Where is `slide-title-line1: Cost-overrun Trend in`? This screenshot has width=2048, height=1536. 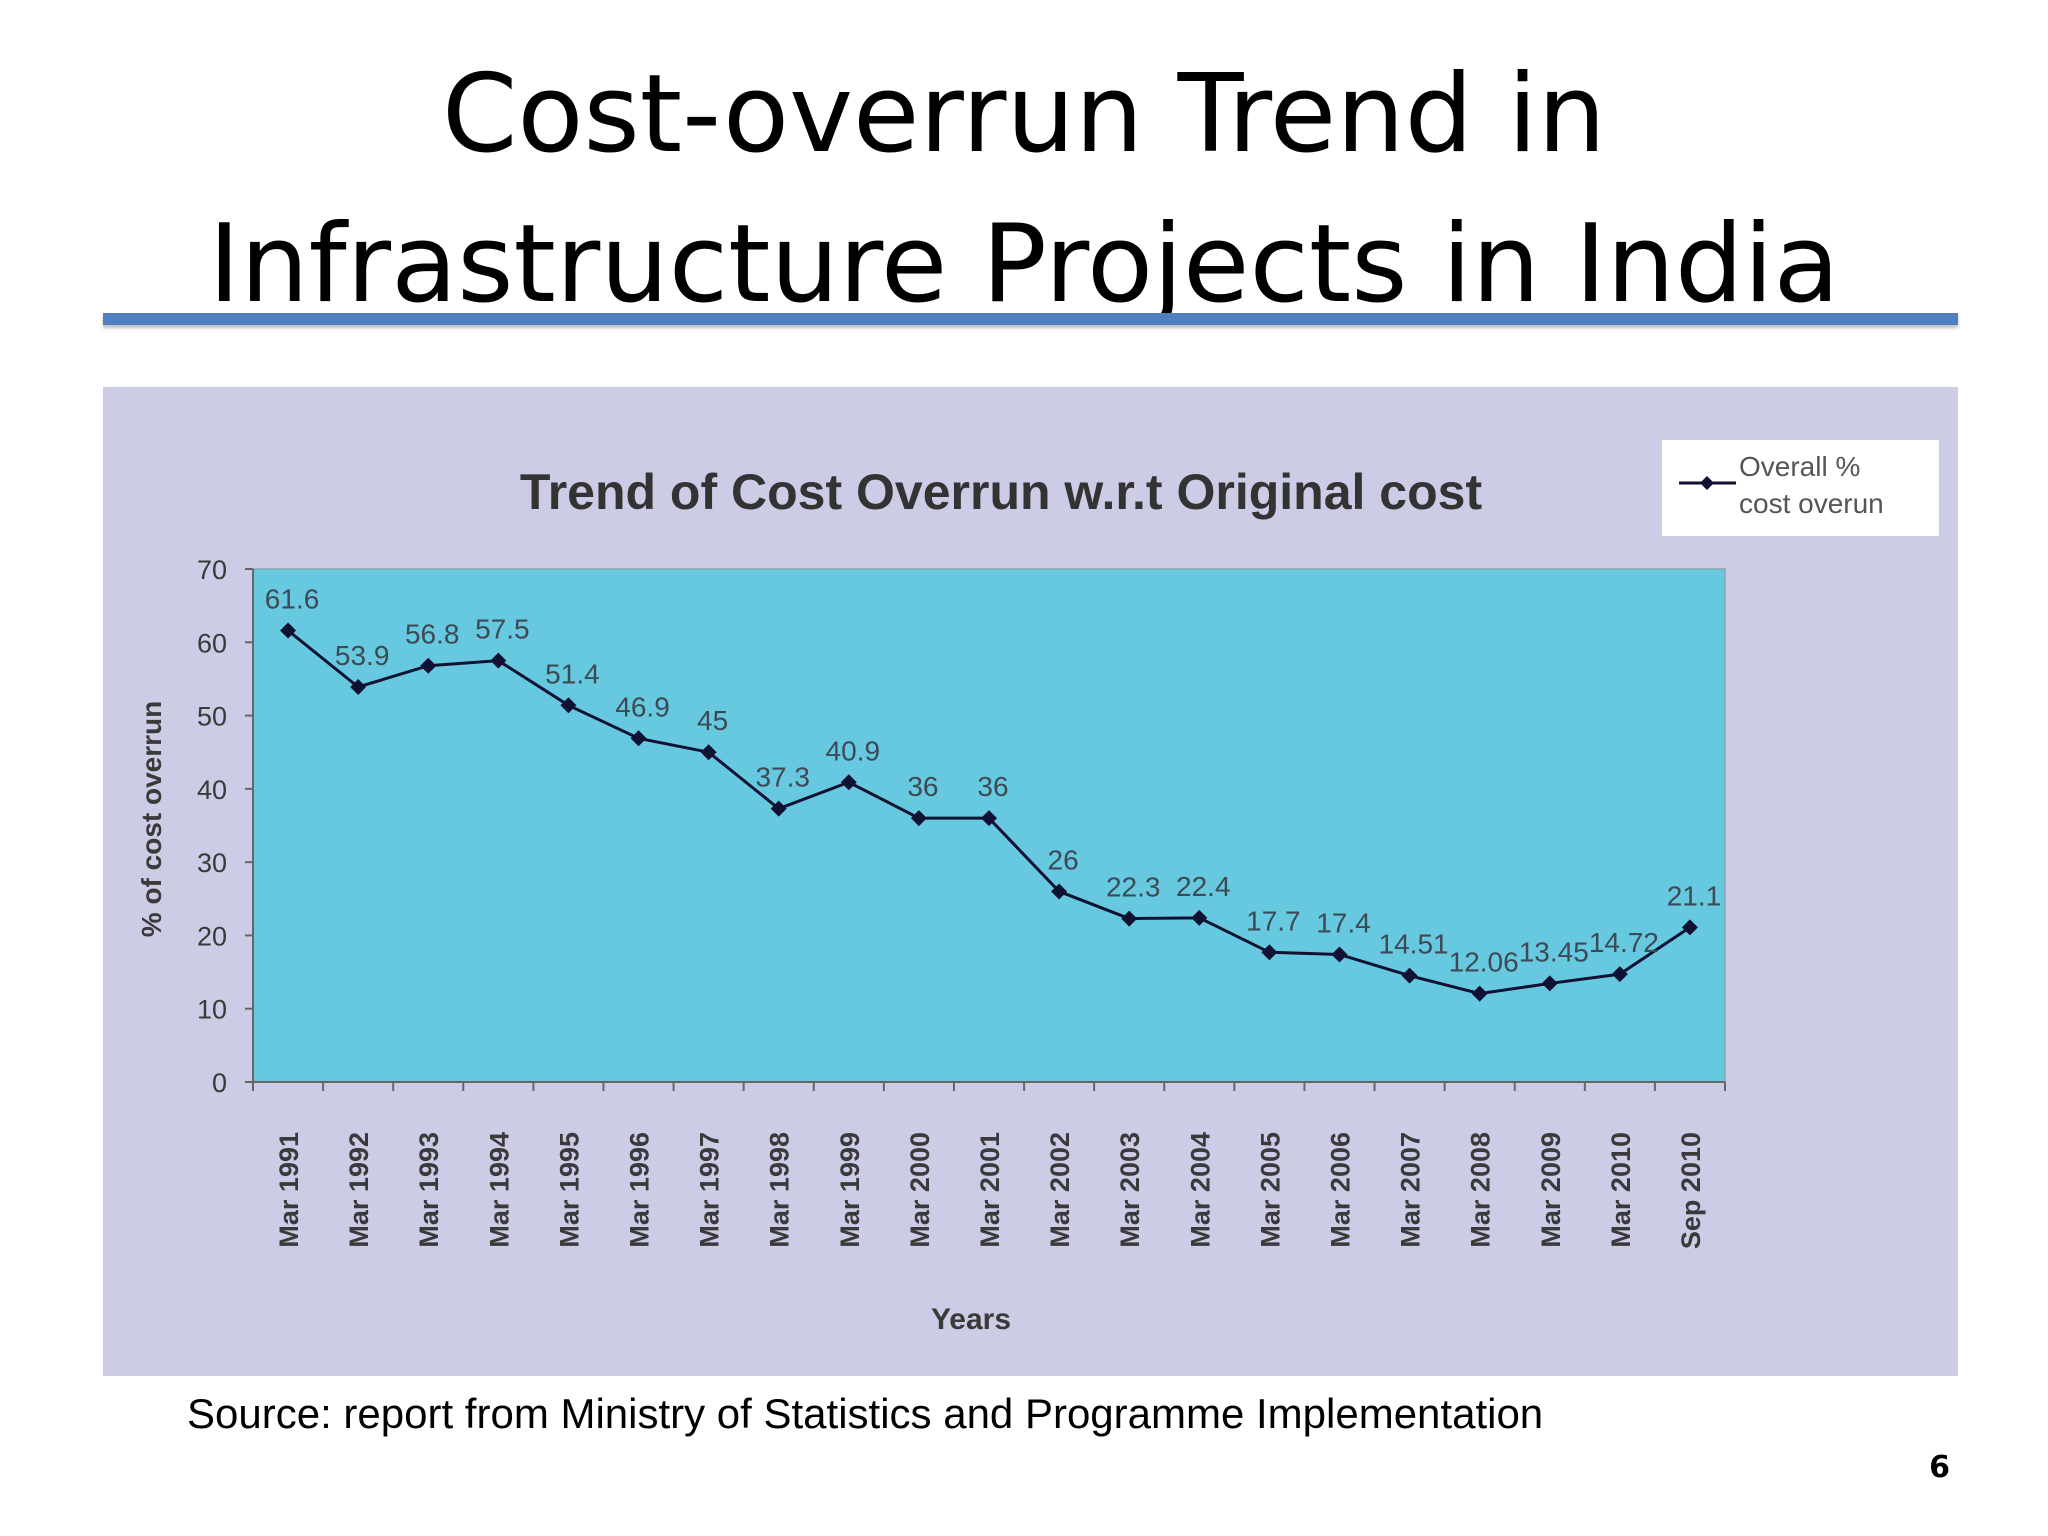
slide-title-line1: Cost-overrun Trend in is located at coordinates (1023, 114).